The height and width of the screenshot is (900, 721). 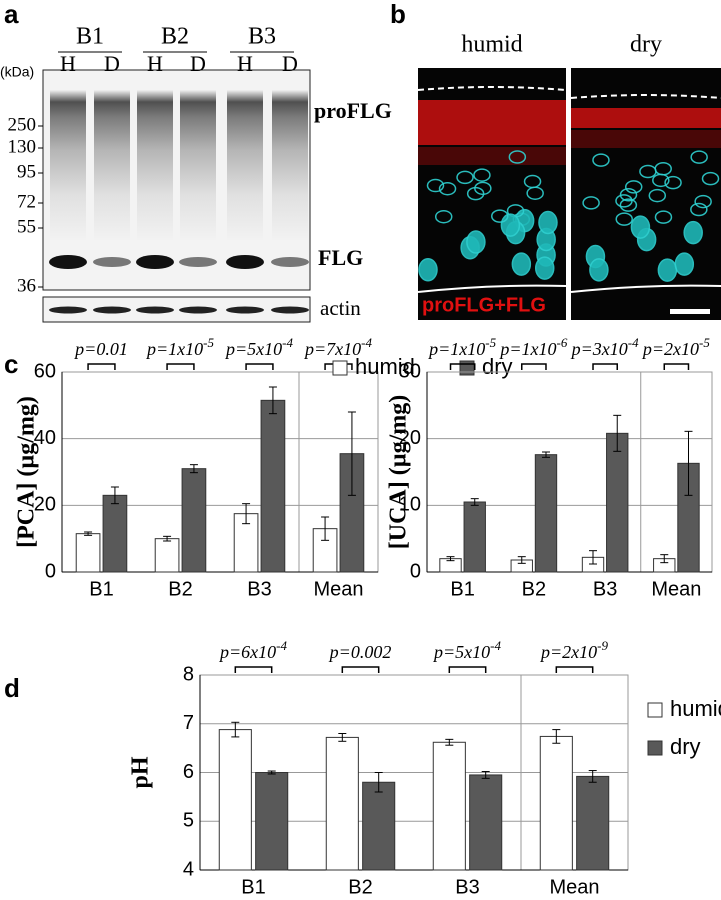 What do you see at coordinates (45, 438) in the screenshot?
I see `y-tick-label: 40` at bounding box center [45, 438].